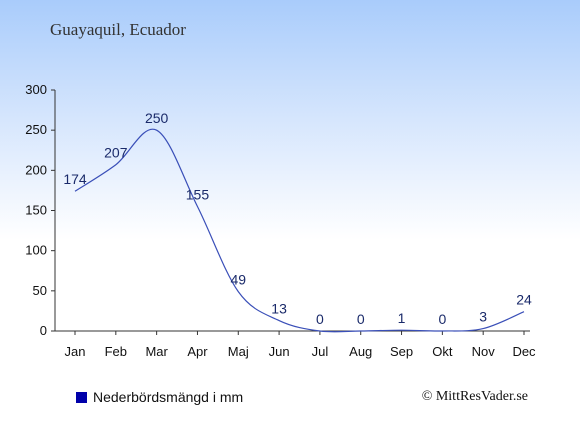 The height and width of the screenshot is (435, 580). I want to click on x-tick-label: Mar, so click(156, 351).